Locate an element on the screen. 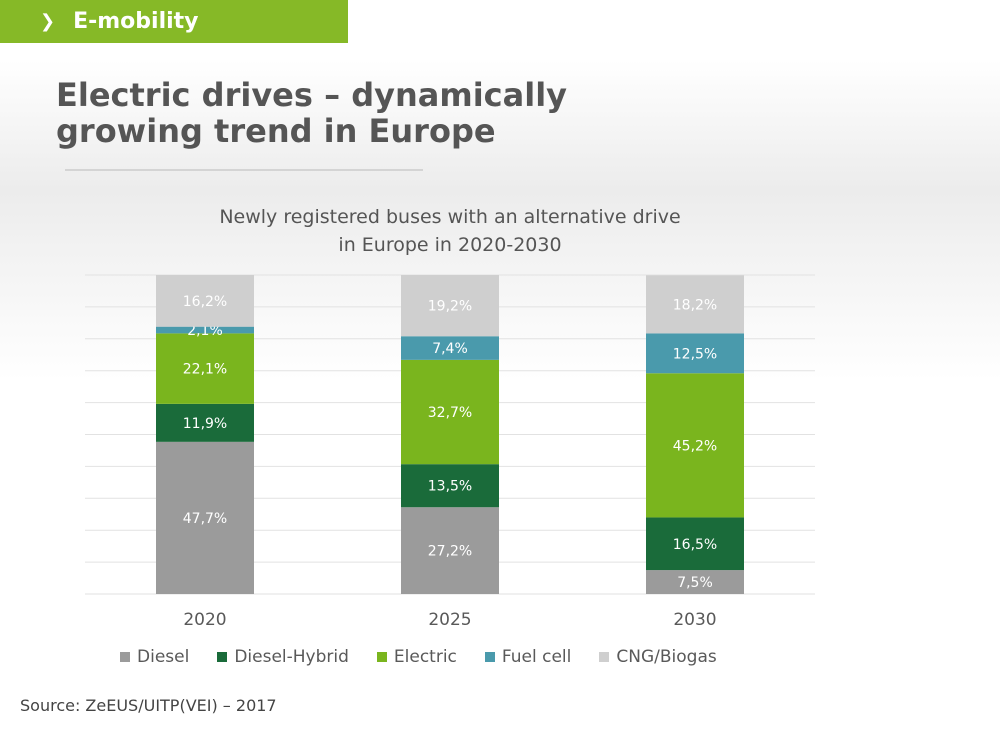 The width and height of the screenshot is (1000, 729). data-label: 16,5% is located at coordinates (695, 545).